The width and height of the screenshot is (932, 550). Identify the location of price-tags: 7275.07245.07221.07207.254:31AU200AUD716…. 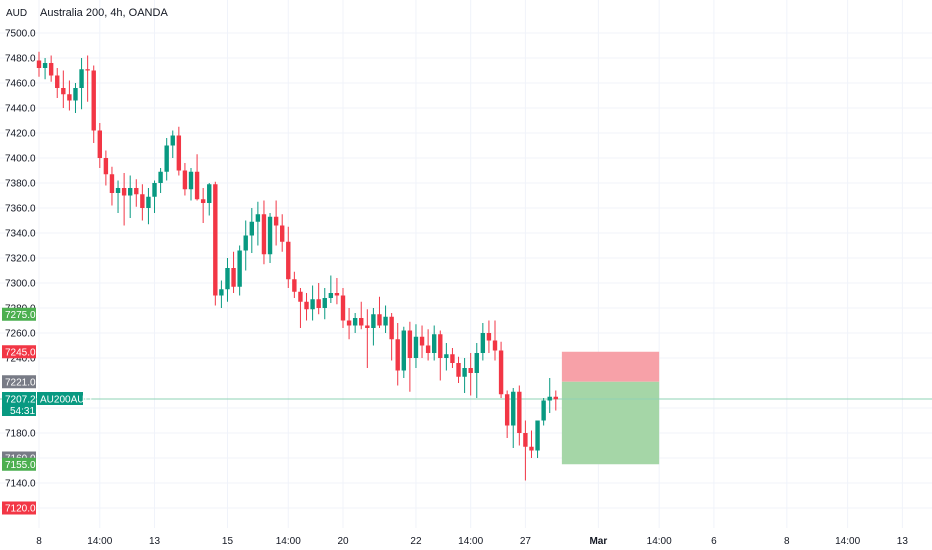
(47, 411).